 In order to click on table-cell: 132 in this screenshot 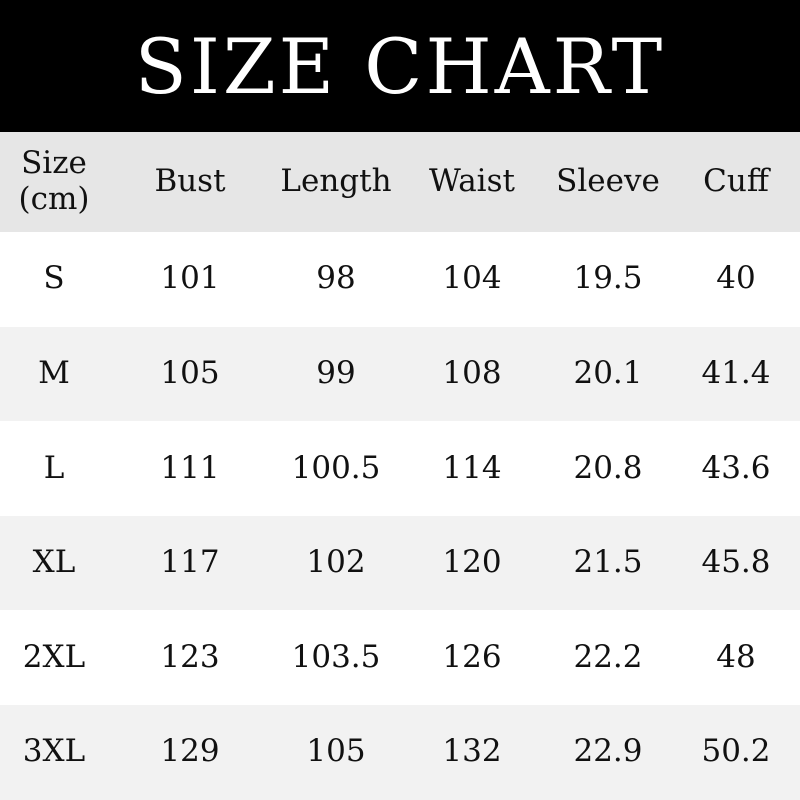, I will do `click(472, 751)`.